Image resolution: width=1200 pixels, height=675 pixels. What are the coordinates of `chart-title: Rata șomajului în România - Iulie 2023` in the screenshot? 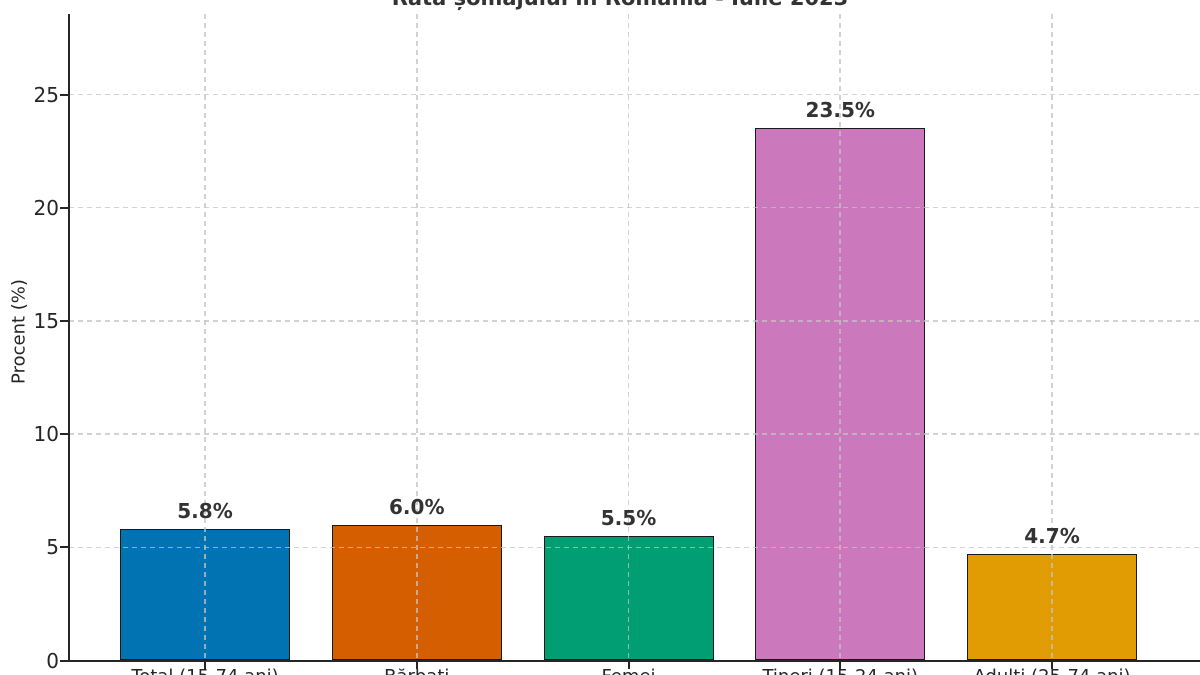 It's located at (600, 5).